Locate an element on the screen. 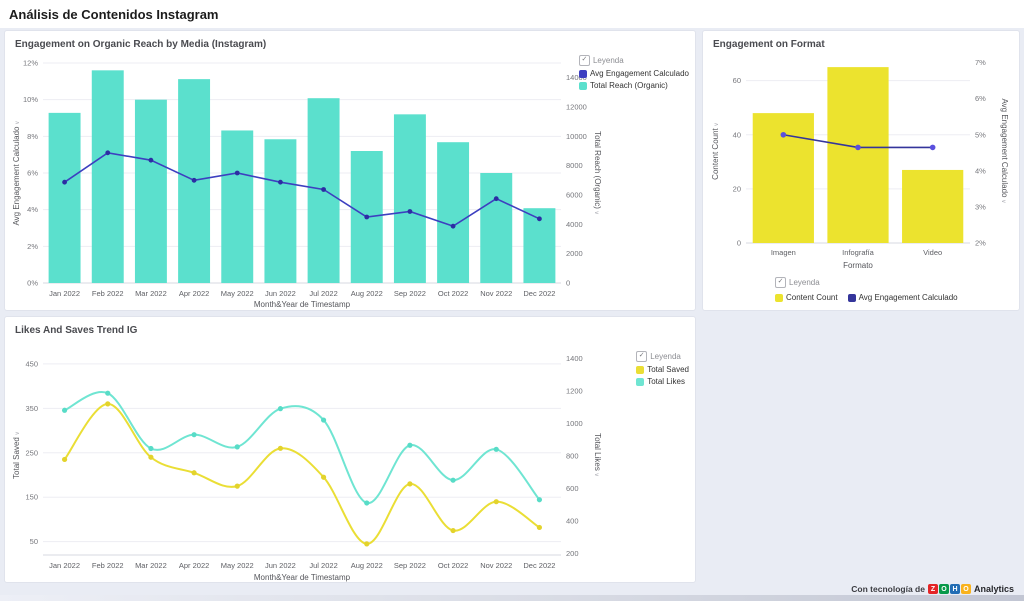  left-axis-title: Content Count ∨ is located at coordinates (715, 151).